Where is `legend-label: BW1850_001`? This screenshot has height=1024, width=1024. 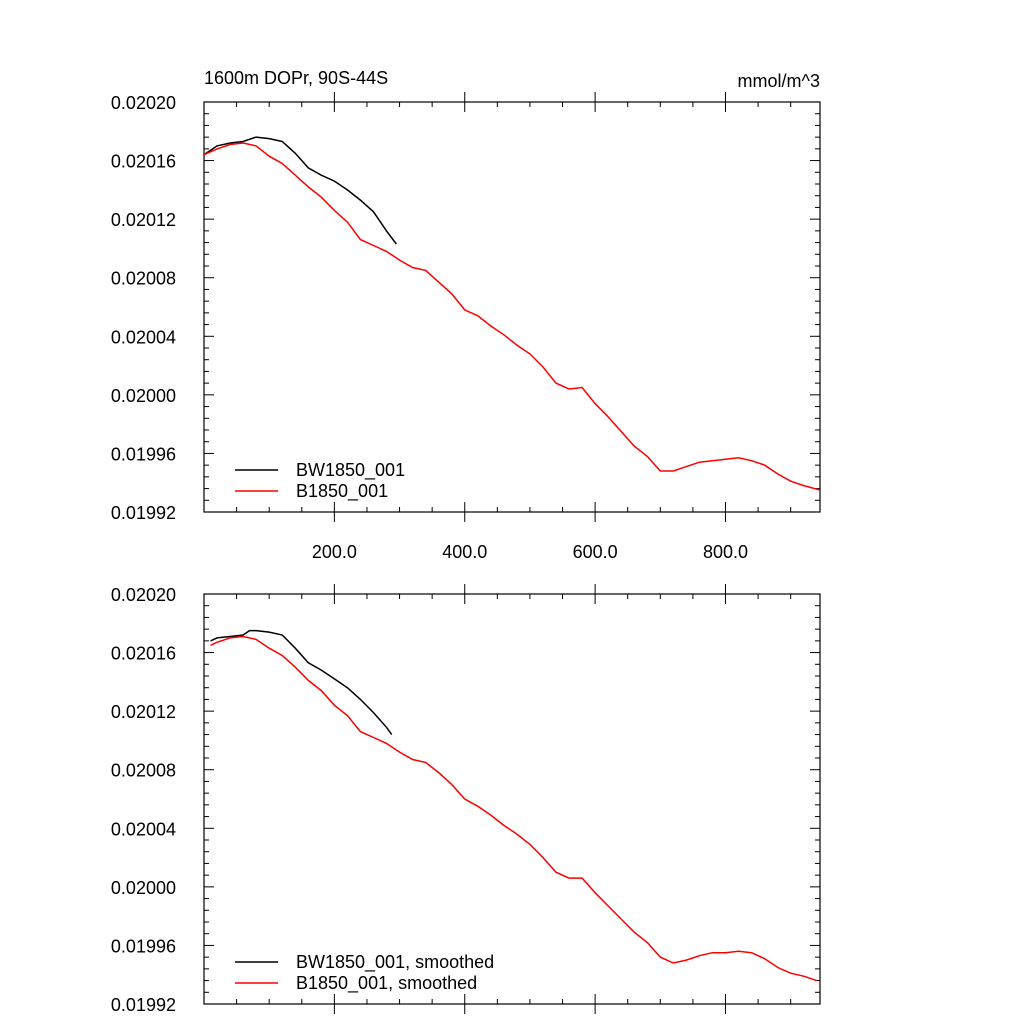 legend-label: BW1850_001 is located at coordinates (350, 470).